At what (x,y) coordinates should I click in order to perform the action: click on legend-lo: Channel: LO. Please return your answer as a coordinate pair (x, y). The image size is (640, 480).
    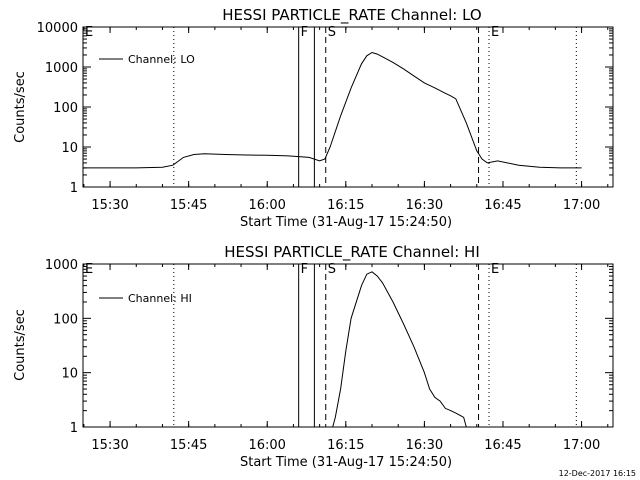
    Looking at the image, I should click on (147, 59).